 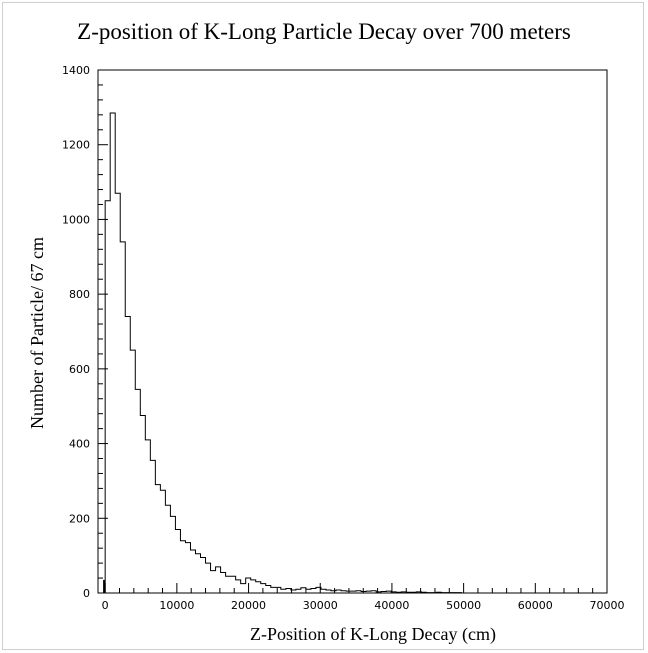 What do you see at coordinates (248, 605) in the screenshot?
I see `x-tick-label: 20000` at bounding box center [248, 605].